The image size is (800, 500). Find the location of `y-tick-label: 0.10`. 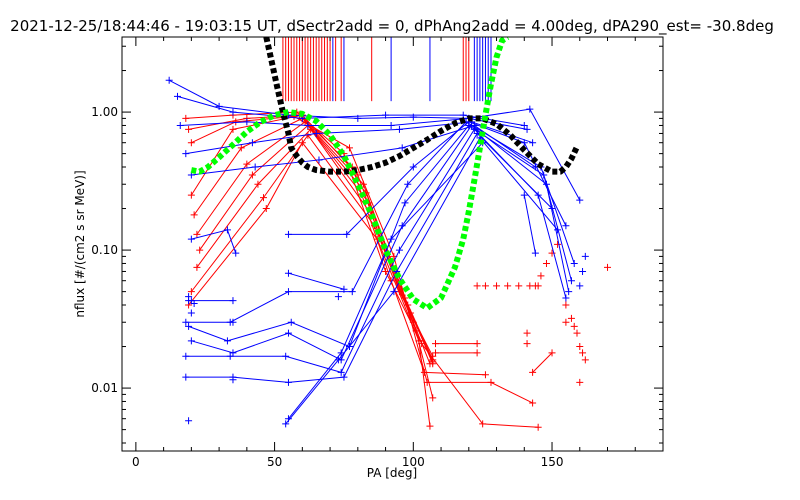

y-tick-label: 0.10 is located at coordinates (104, 250).